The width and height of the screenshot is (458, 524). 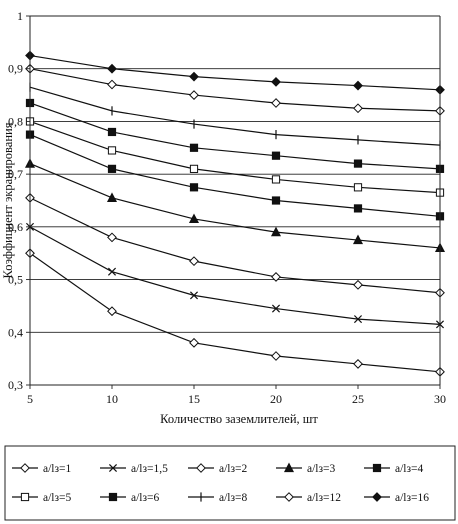 What do you see at coordinates (218, 469) in the screenshot?
I see `legend-entry: a/lз=2` at bounding box center [218, 469].